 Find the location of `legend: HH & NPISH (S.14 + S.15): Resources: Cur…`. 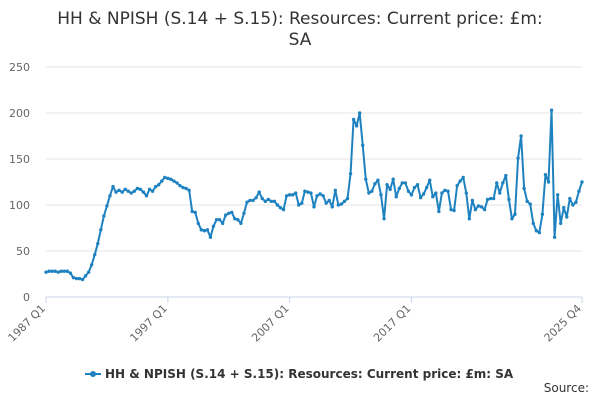

legend: HH & NPISH (S.14 + S.15): Resources: Cur… is located at coordinates (299, 374).